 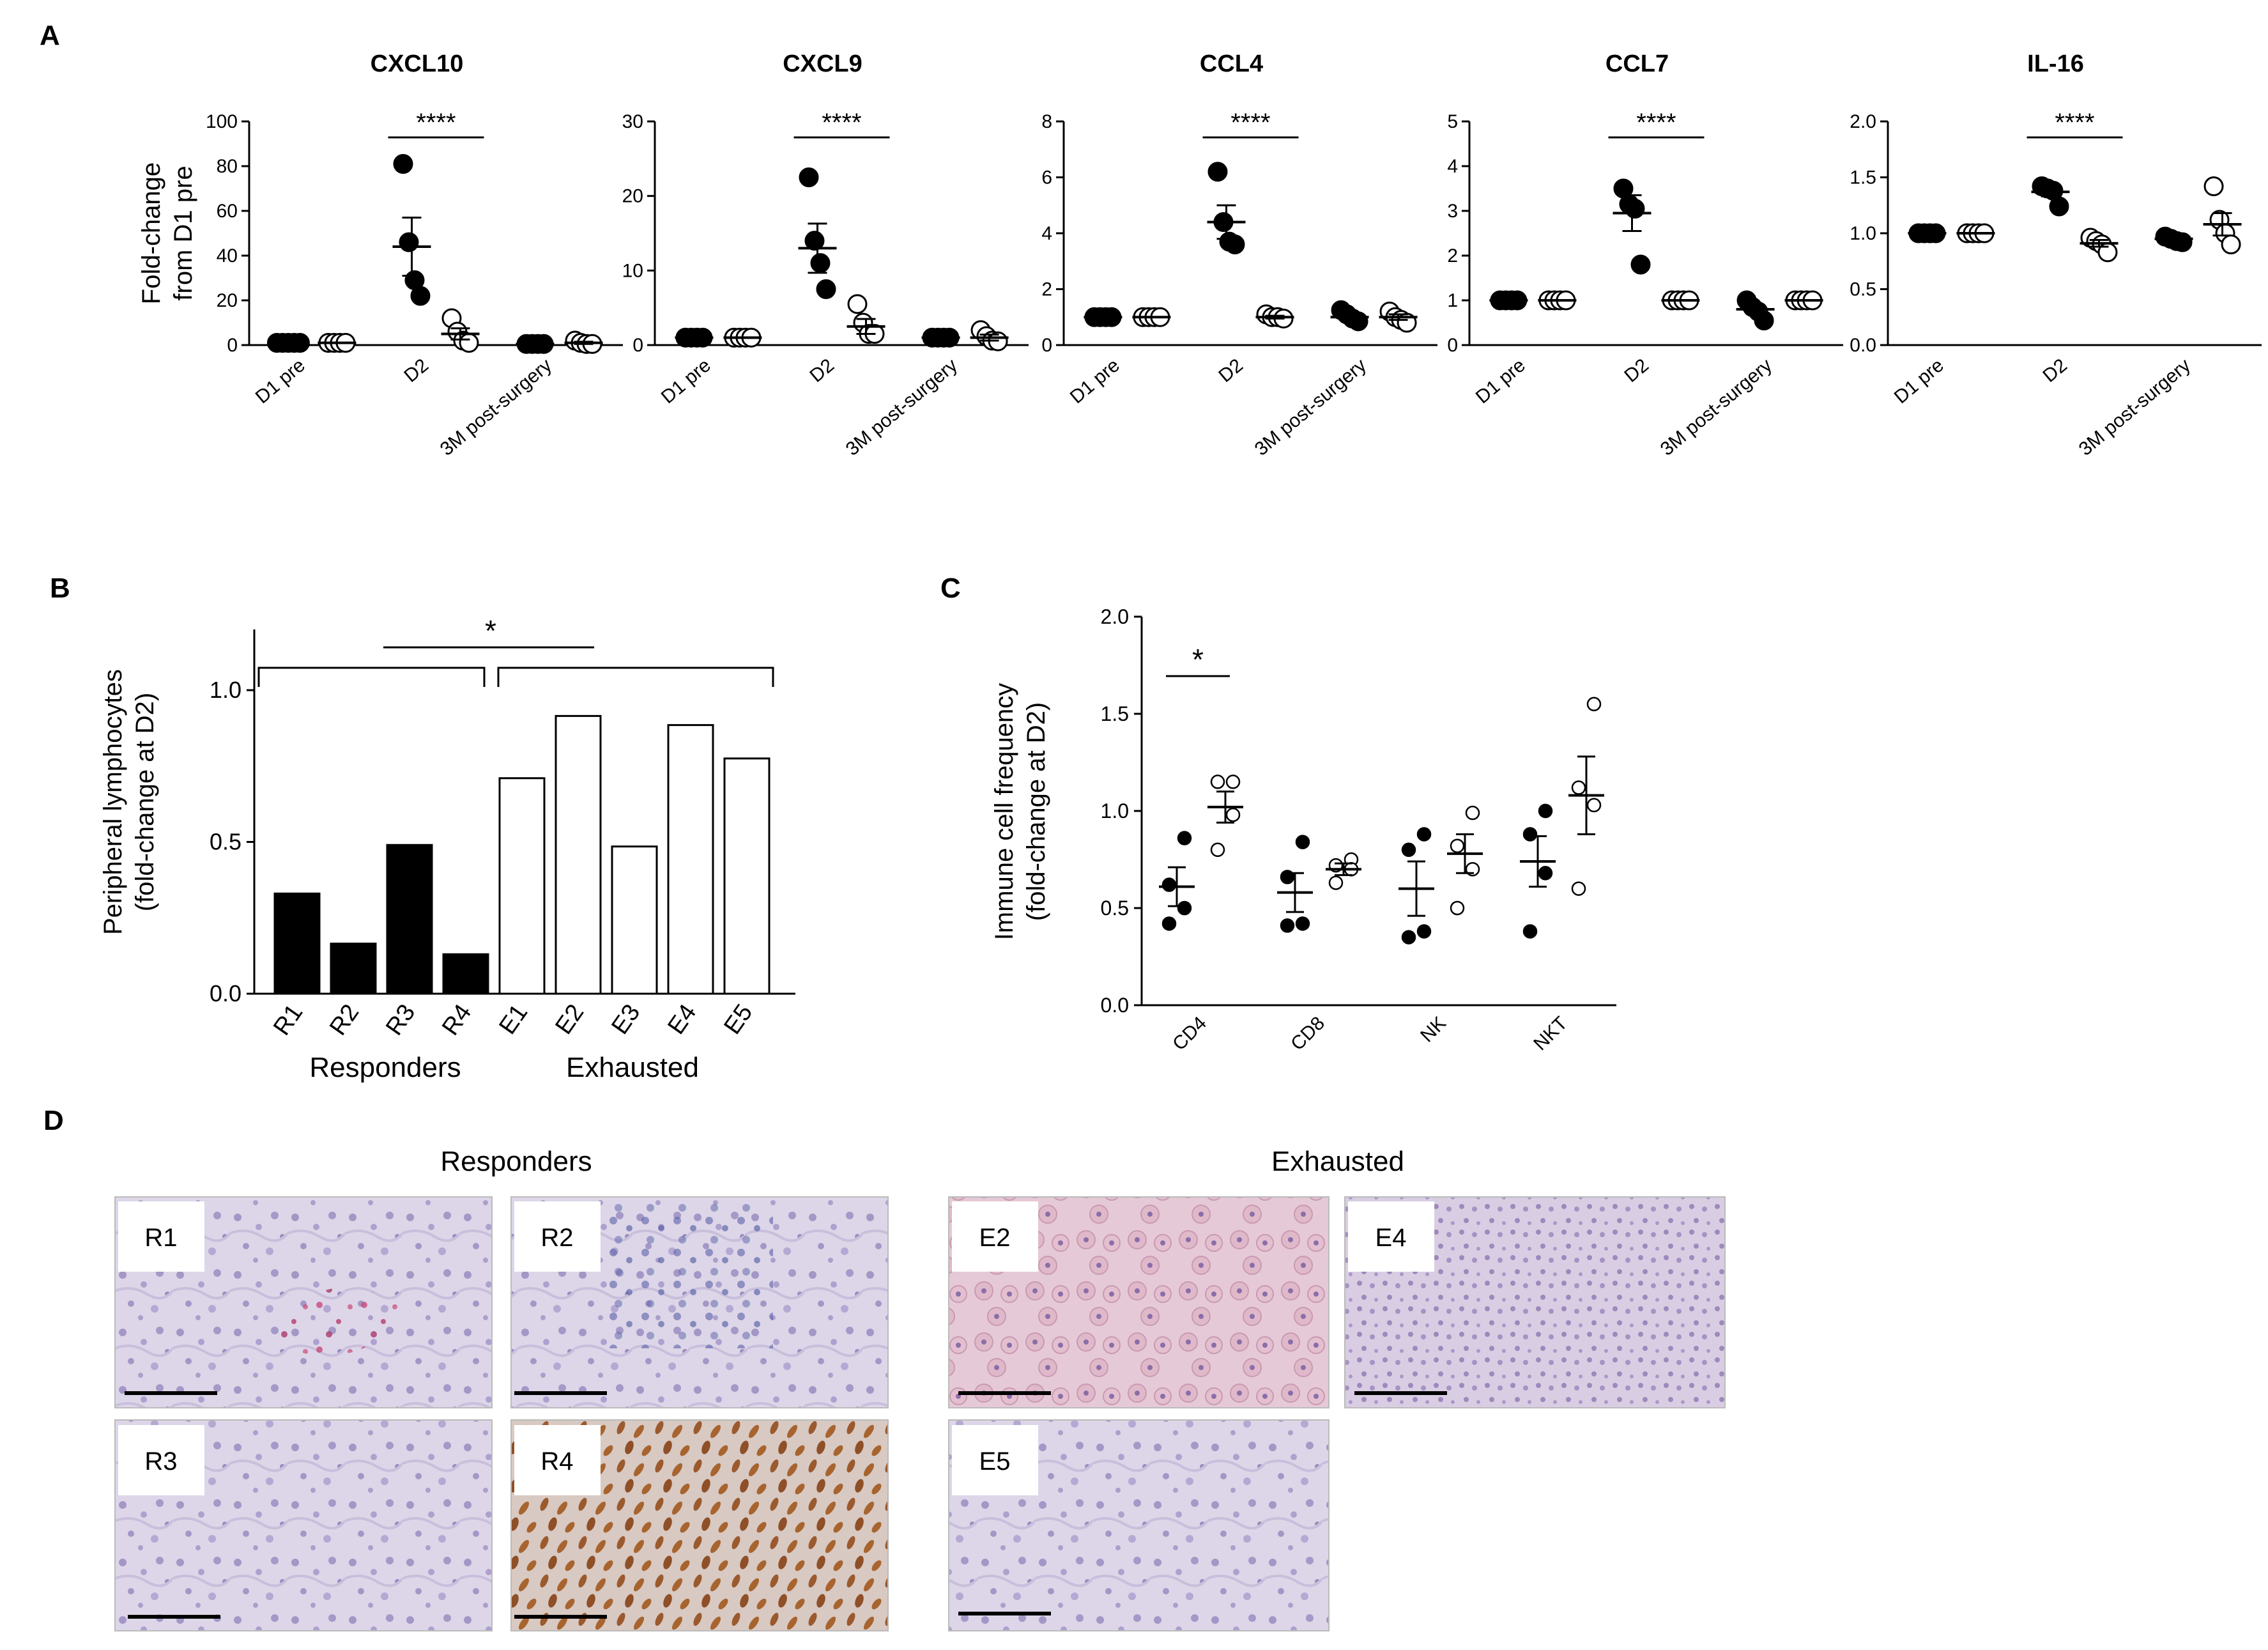 What do you see at coordinates (556, 1238) in the screenshot?
I see `image-label: R2` at bounding box center [556, 1238].